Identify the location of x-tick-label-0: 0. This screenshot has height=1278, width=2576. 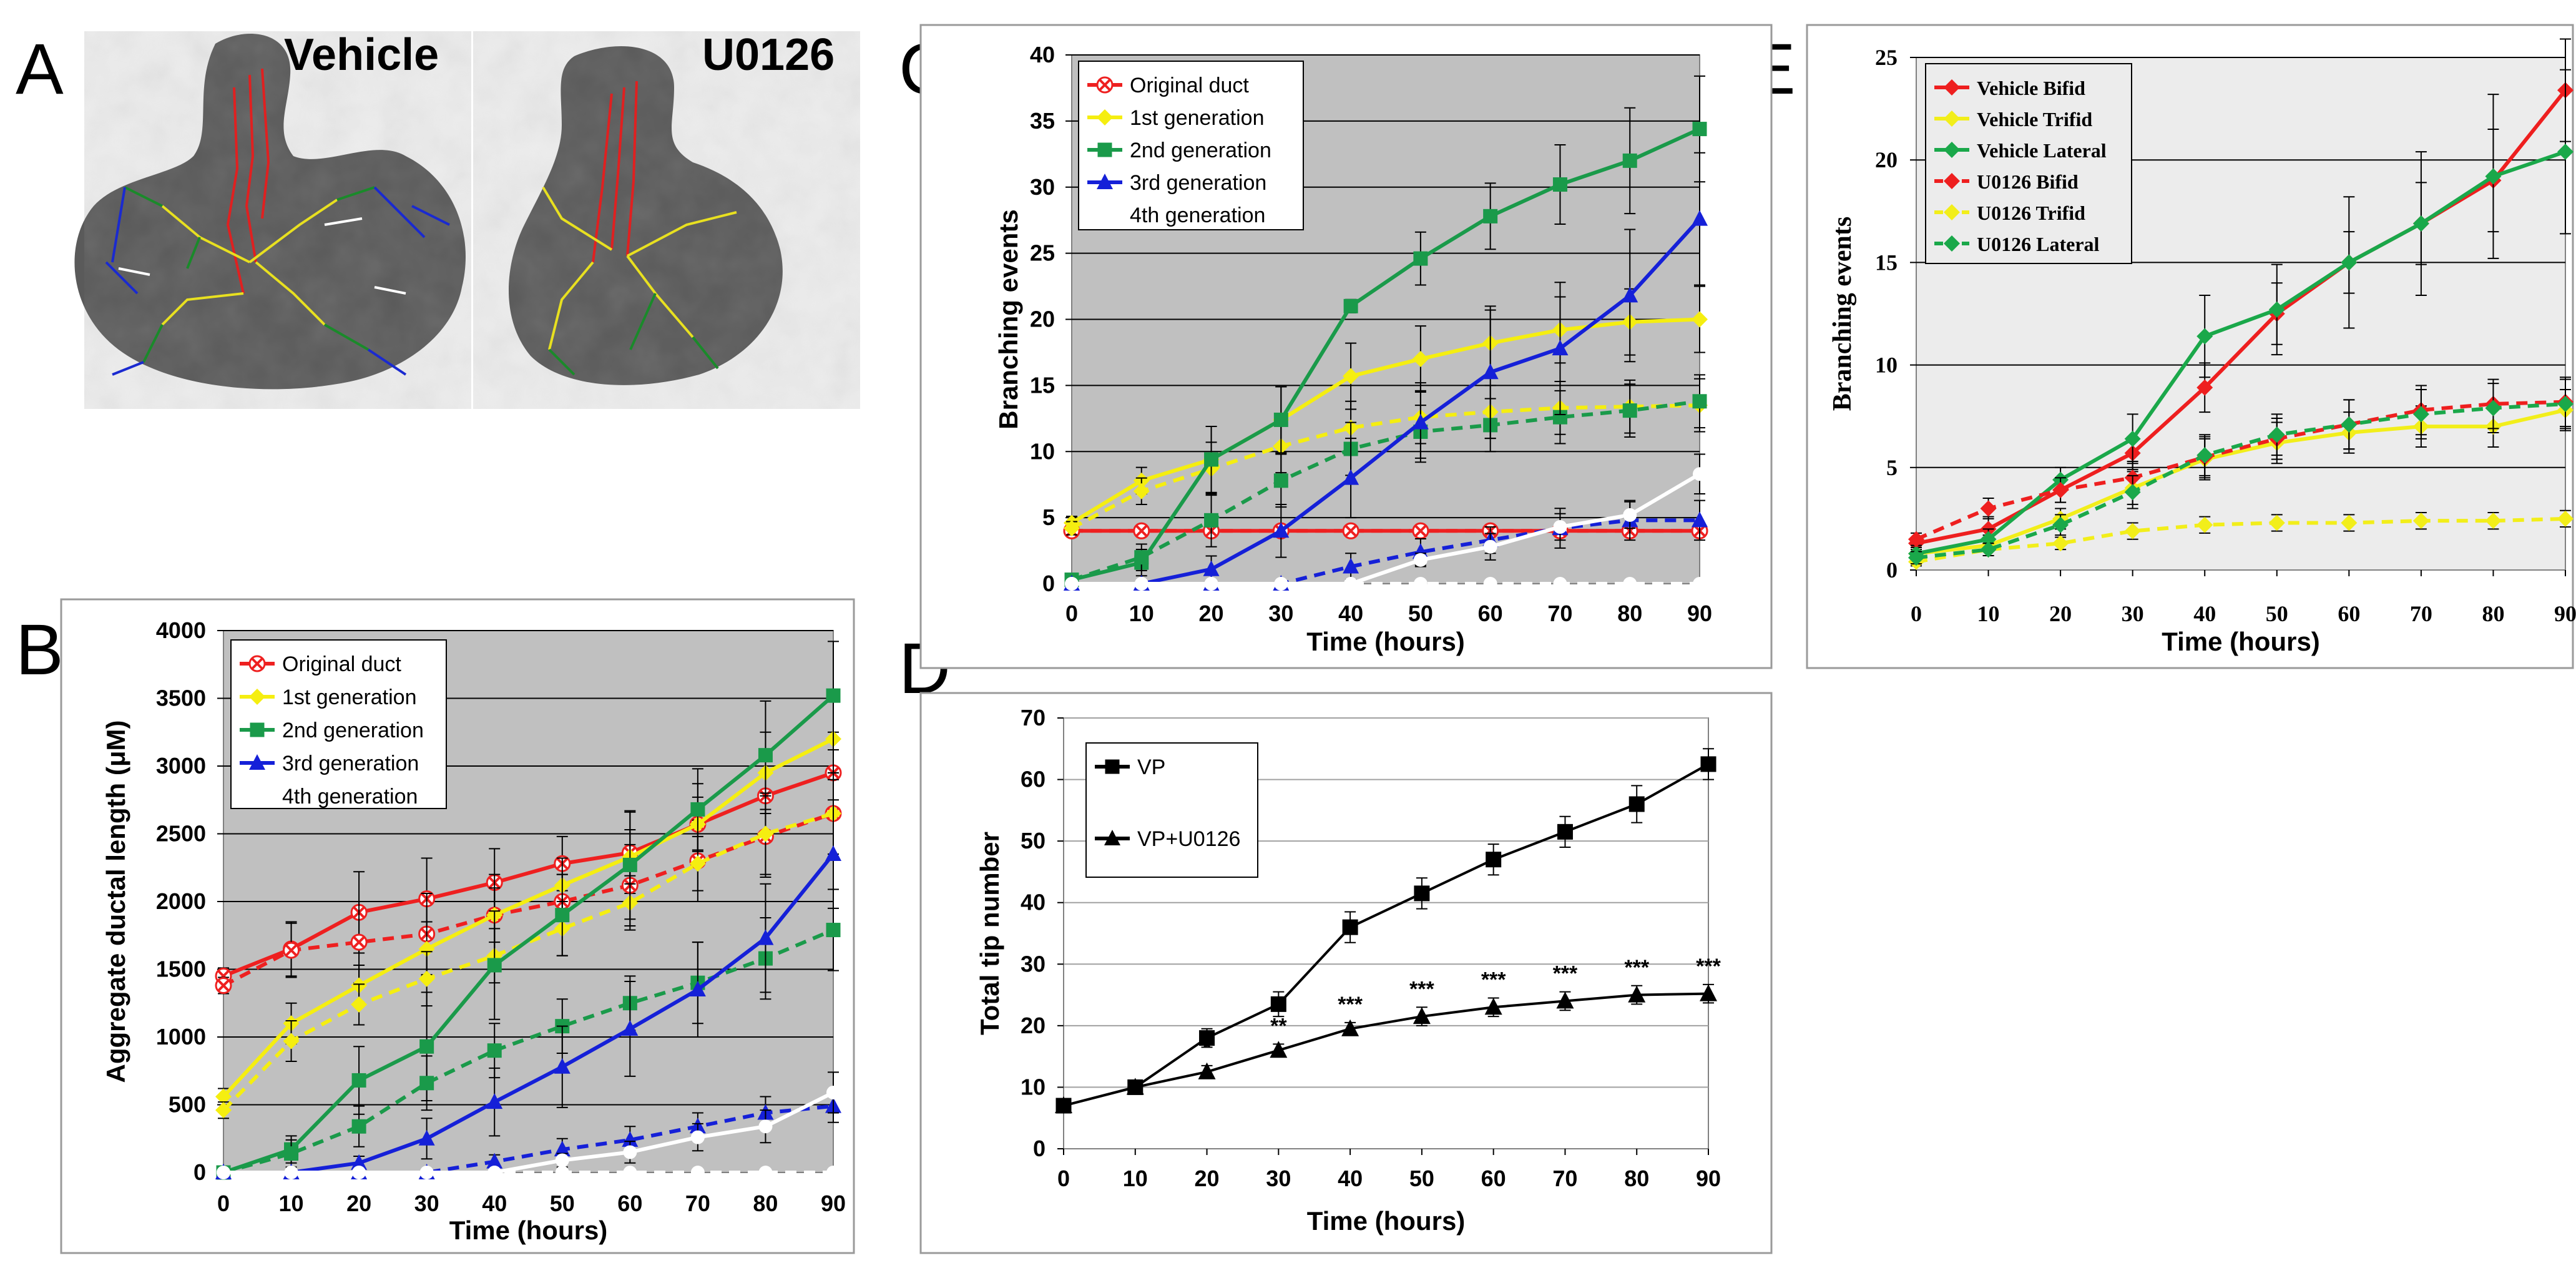
(1063, 1178).